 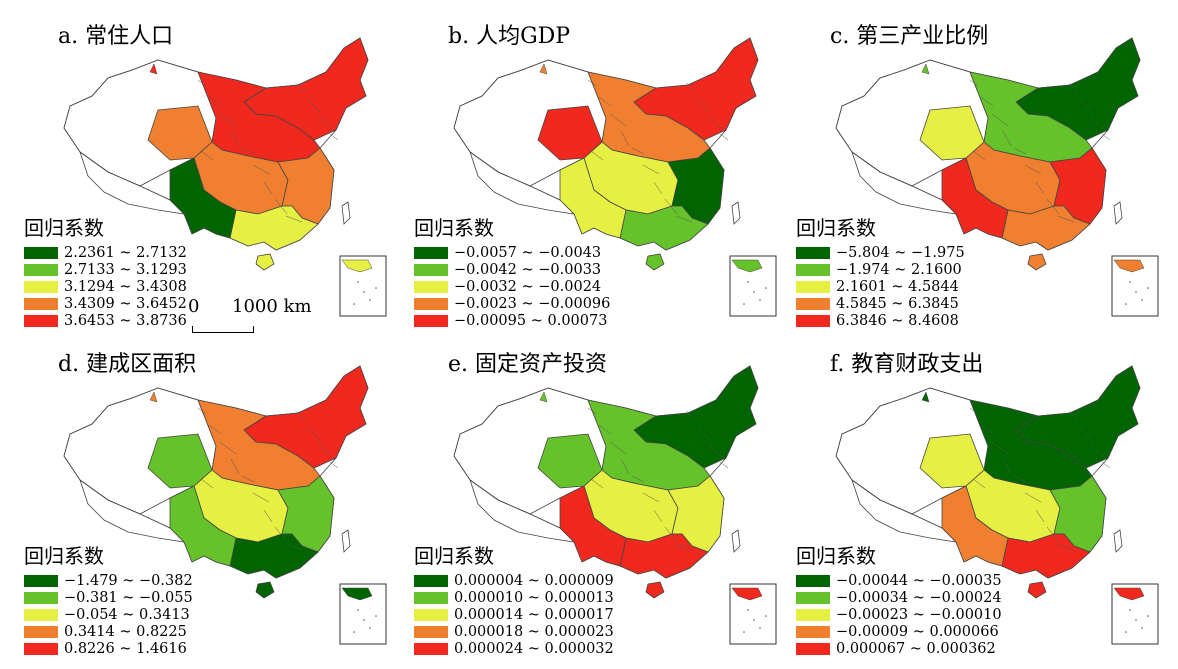 What do you see at coordinates (116, 36) in the screenshot?
I see `panel-title: a. 常住人口` at bounding box center [116, 36].